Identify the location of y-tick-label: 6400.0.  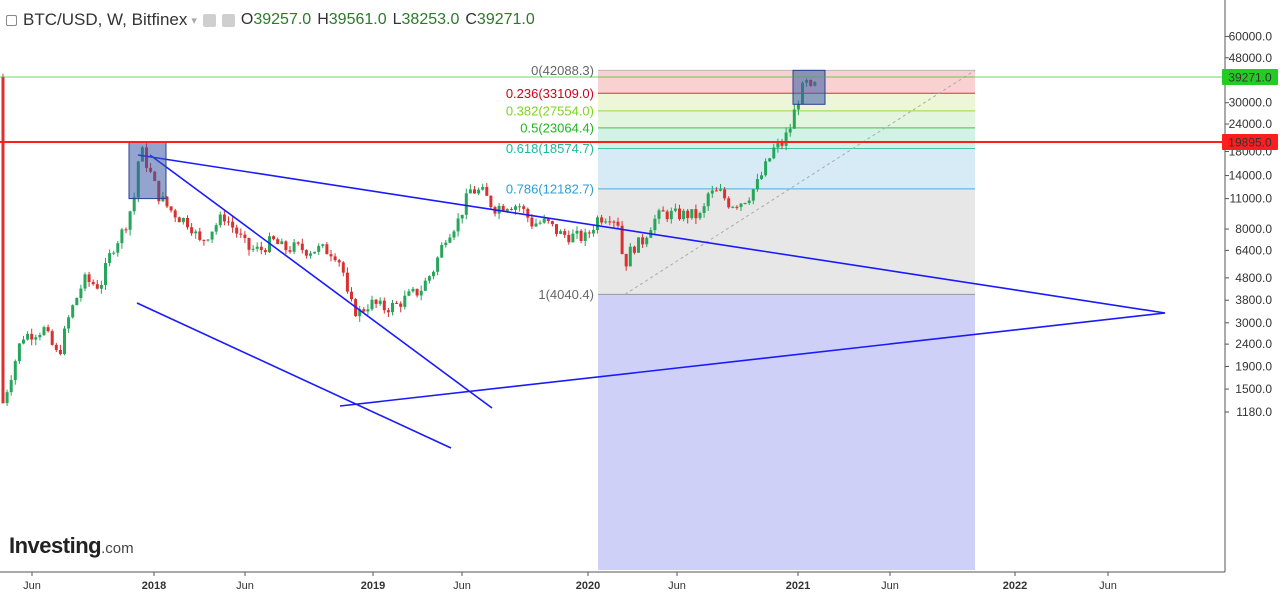
(1253, 250).